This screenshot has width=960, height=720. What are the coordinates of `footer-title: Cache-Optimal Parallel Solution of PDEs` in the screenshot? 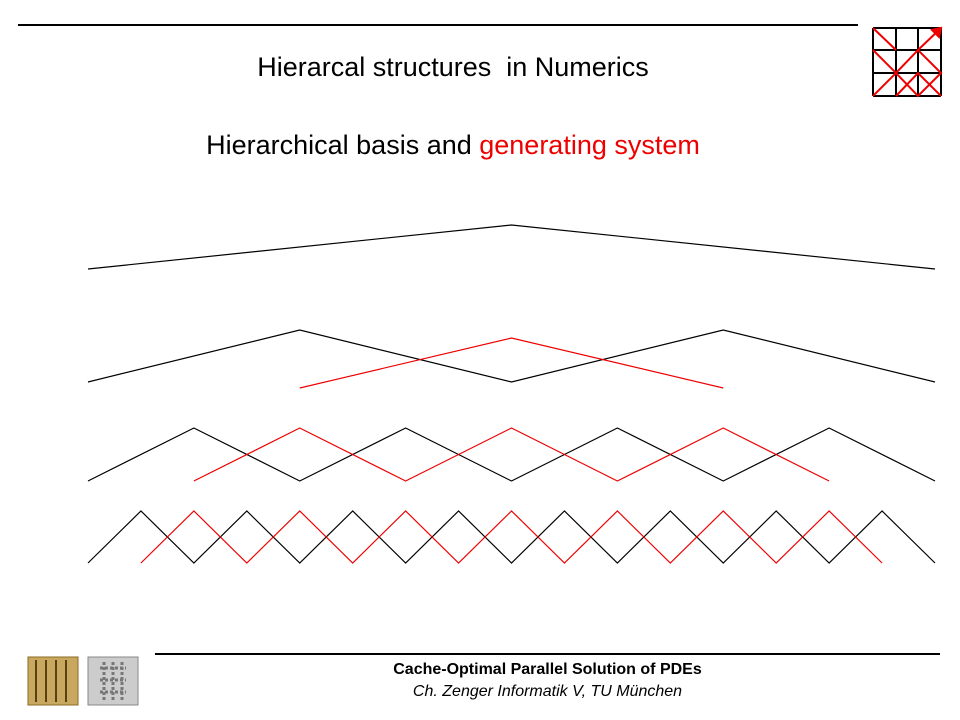 It's located at (547, 669).